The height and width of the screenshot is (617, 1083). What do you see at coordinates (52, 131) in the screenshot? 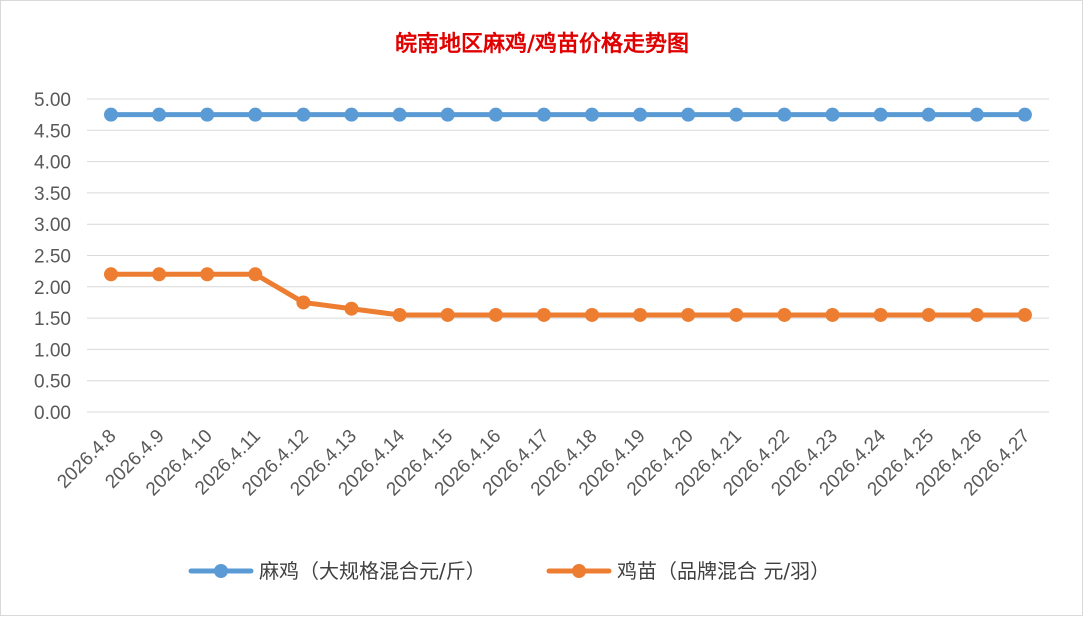
I see `y-tick-label: 4.50` at bounding box center [52, 131].